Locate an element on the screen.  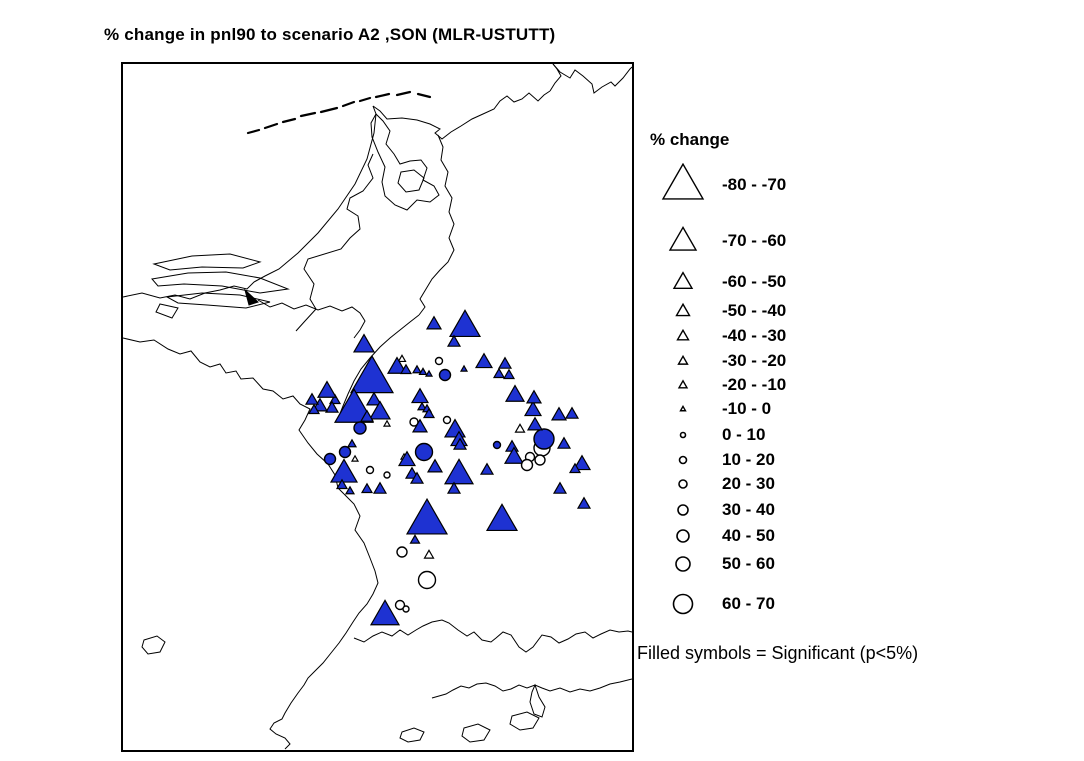
legend-row: 60 - 70 is located at coordinates (718, 604).